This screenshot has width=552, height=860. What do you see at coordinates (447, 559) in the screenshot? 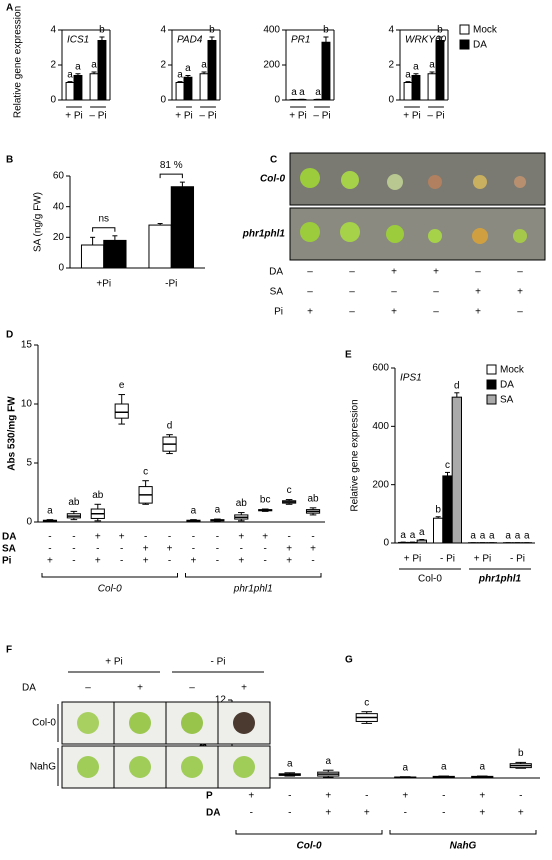
I see `x-tick-label: - Pi` at bounding box center [447, 559].